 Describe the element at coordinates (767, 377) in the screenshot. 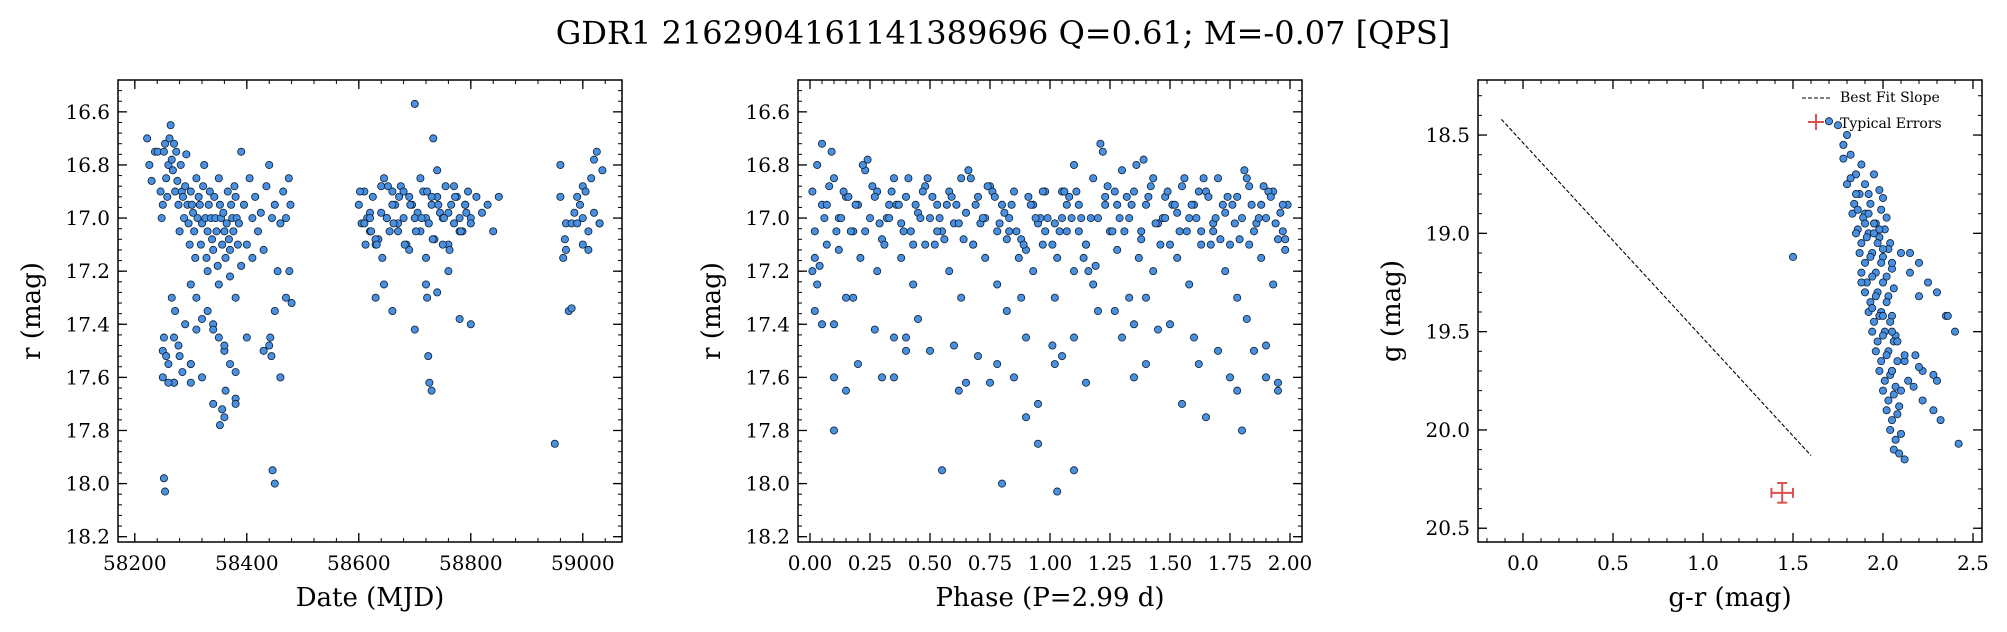

I see `y-tick-label: 17.6` at that location.